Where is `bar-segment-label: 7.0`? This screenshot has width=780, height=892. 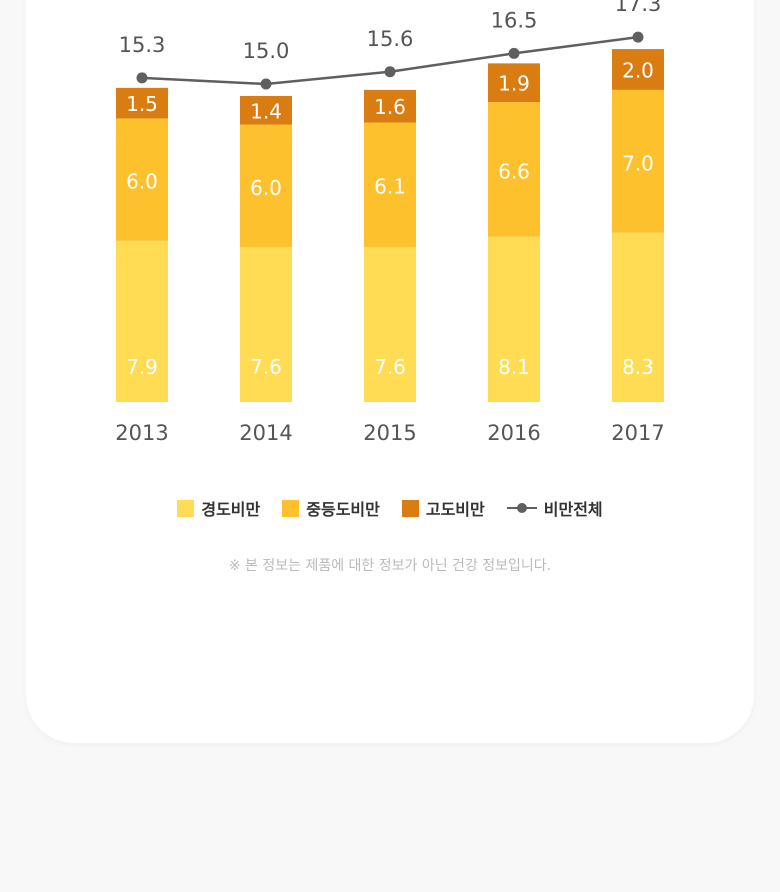 bar-segment-label: 7.0 is located at coordinates (638, 163).